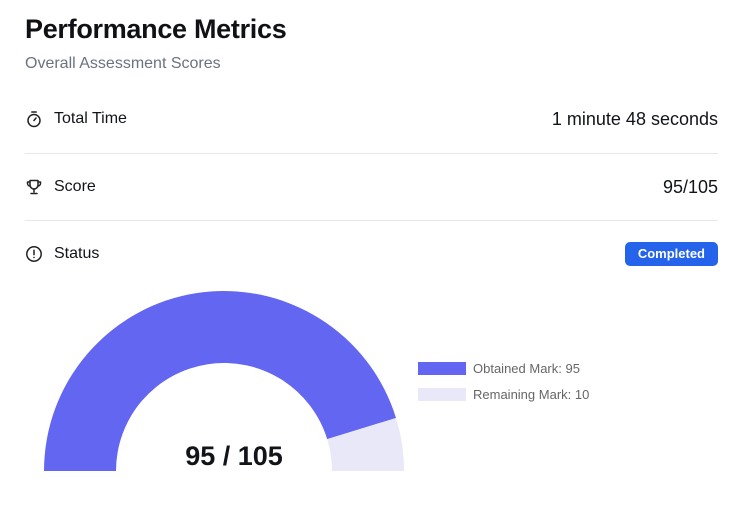  What do you see at coordinates (634, 118) in the screenshot?
I see `total-time-value: 1 minute 48 seconds` at bounding box center [634, 118].